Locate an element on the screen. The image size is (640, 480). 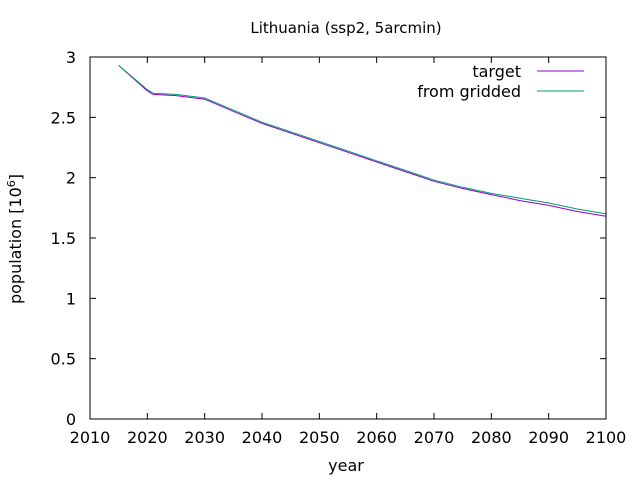
y-tick-label: 3 is located at coordinates (71, 57).